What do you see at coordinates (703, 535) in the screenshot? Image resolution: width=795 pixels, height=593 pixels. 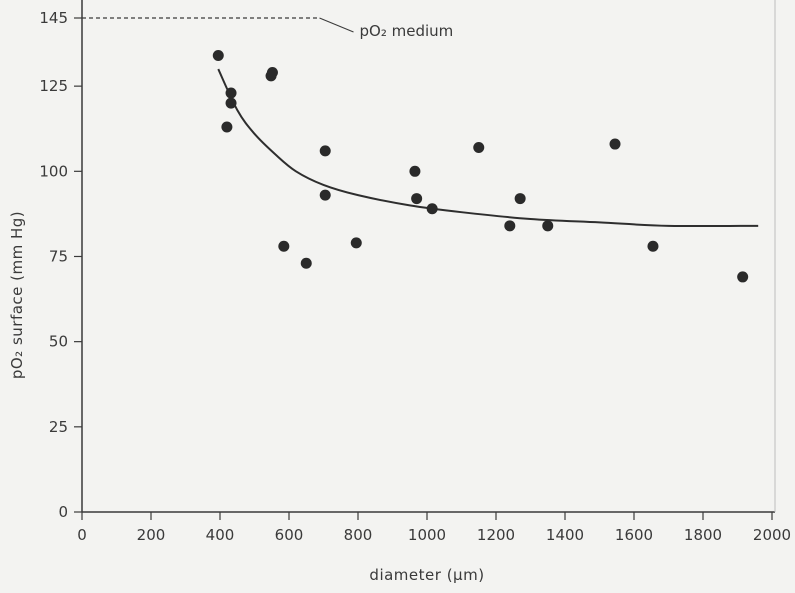 I see `x-tick-label: 1800` at bounding box center [703, 535].